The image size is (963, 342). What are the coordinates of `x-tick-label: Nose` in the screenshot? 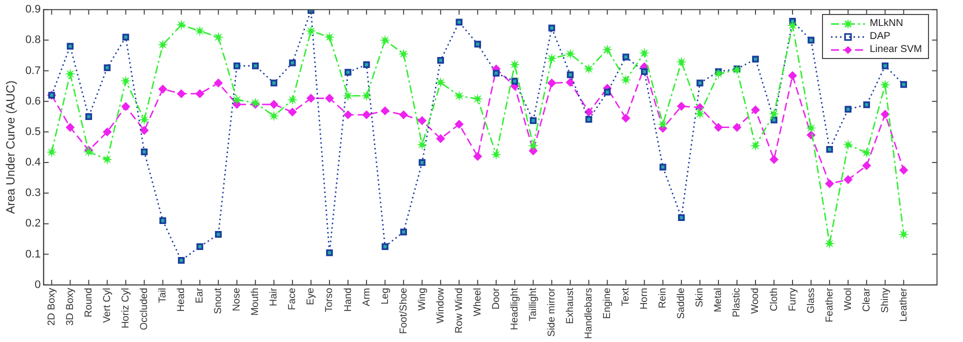 It's located at (237, 299).